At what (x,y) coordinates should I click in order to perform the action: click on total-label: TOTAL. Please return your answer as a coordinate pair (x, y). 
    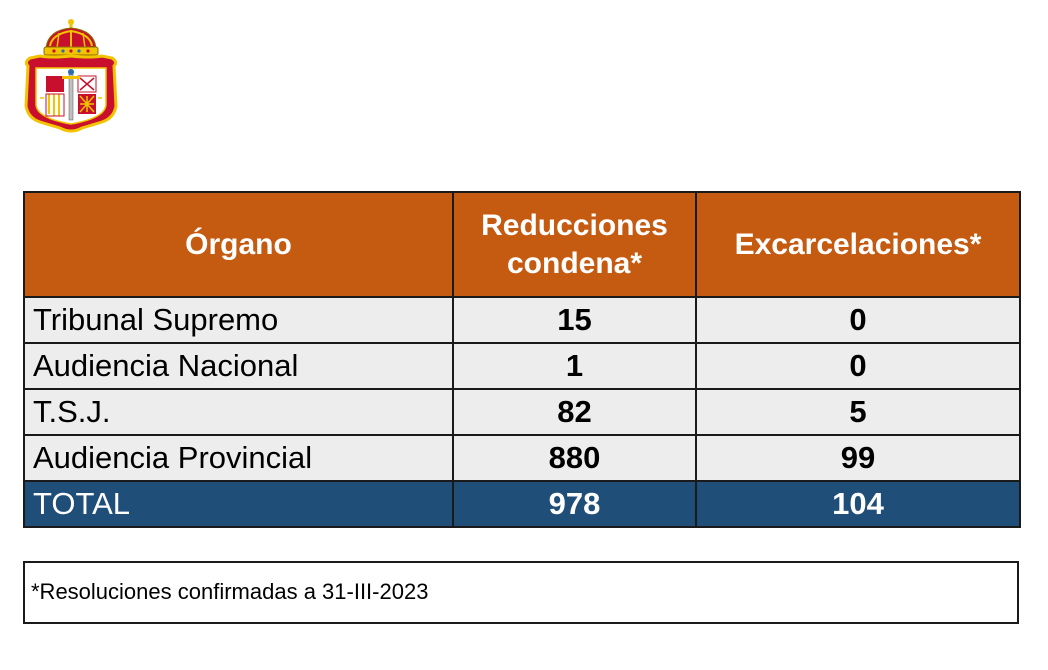
    Looking at the image, I should click on (238, 504).